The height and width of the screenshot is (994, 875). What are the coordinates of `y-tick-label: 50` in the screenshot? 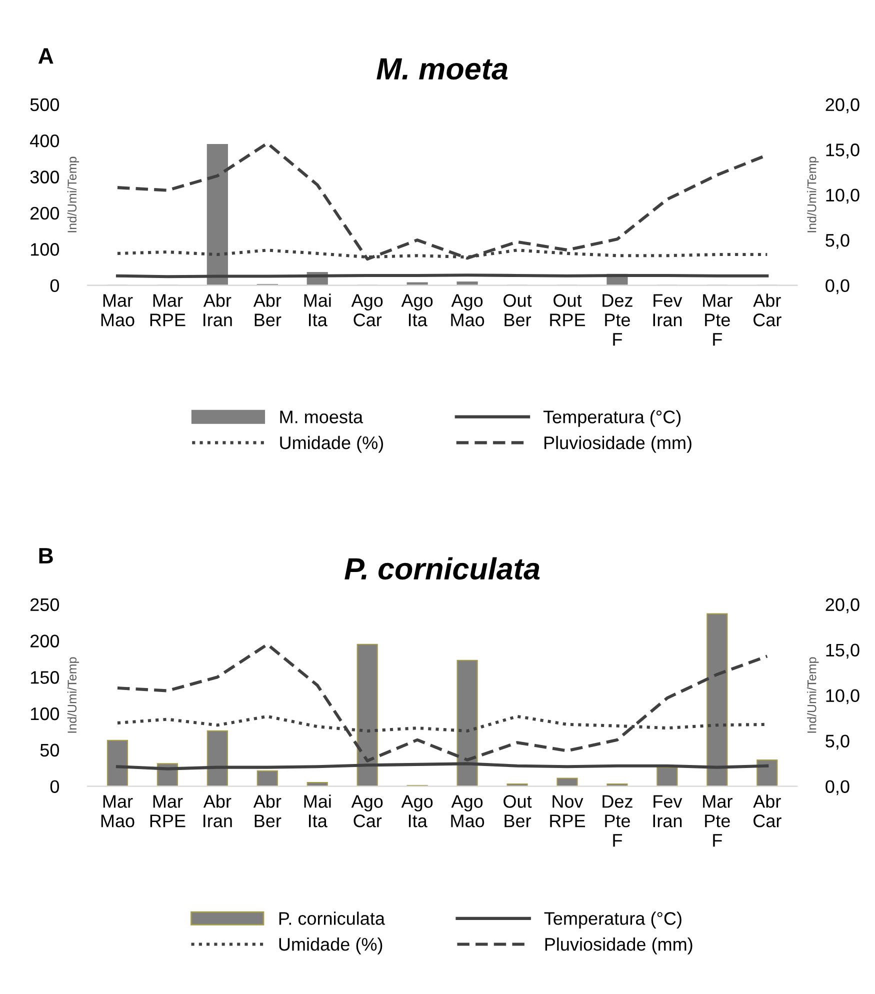 It's located at (50, 750).